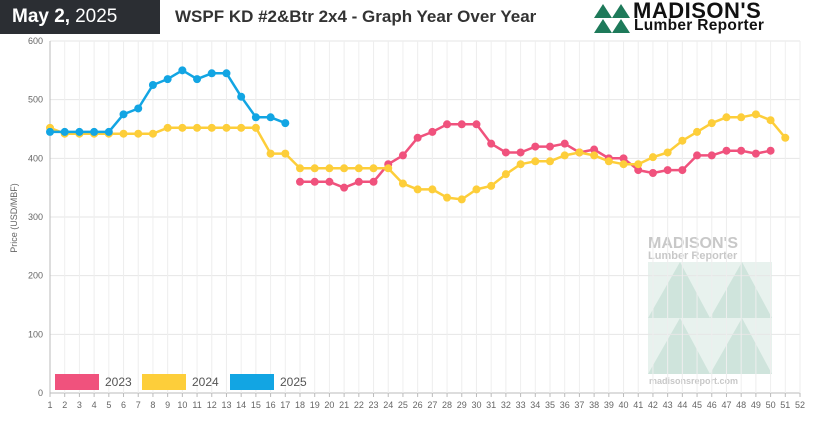  I want to click on legend-item-2024: 2024, so click(180, 382).